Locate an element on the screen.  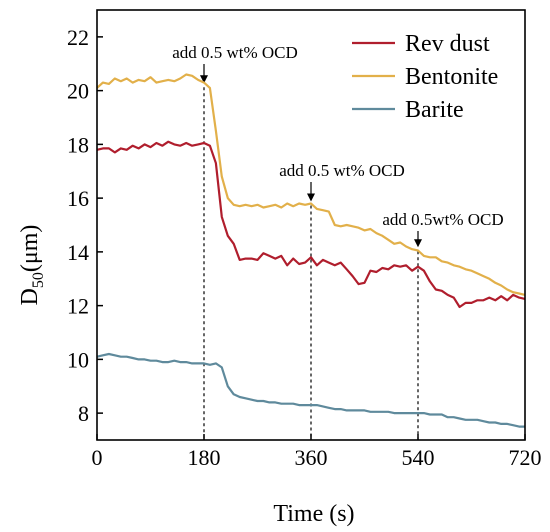
y-axis-title-subscript: 50 is located at coordinates (38, 280).